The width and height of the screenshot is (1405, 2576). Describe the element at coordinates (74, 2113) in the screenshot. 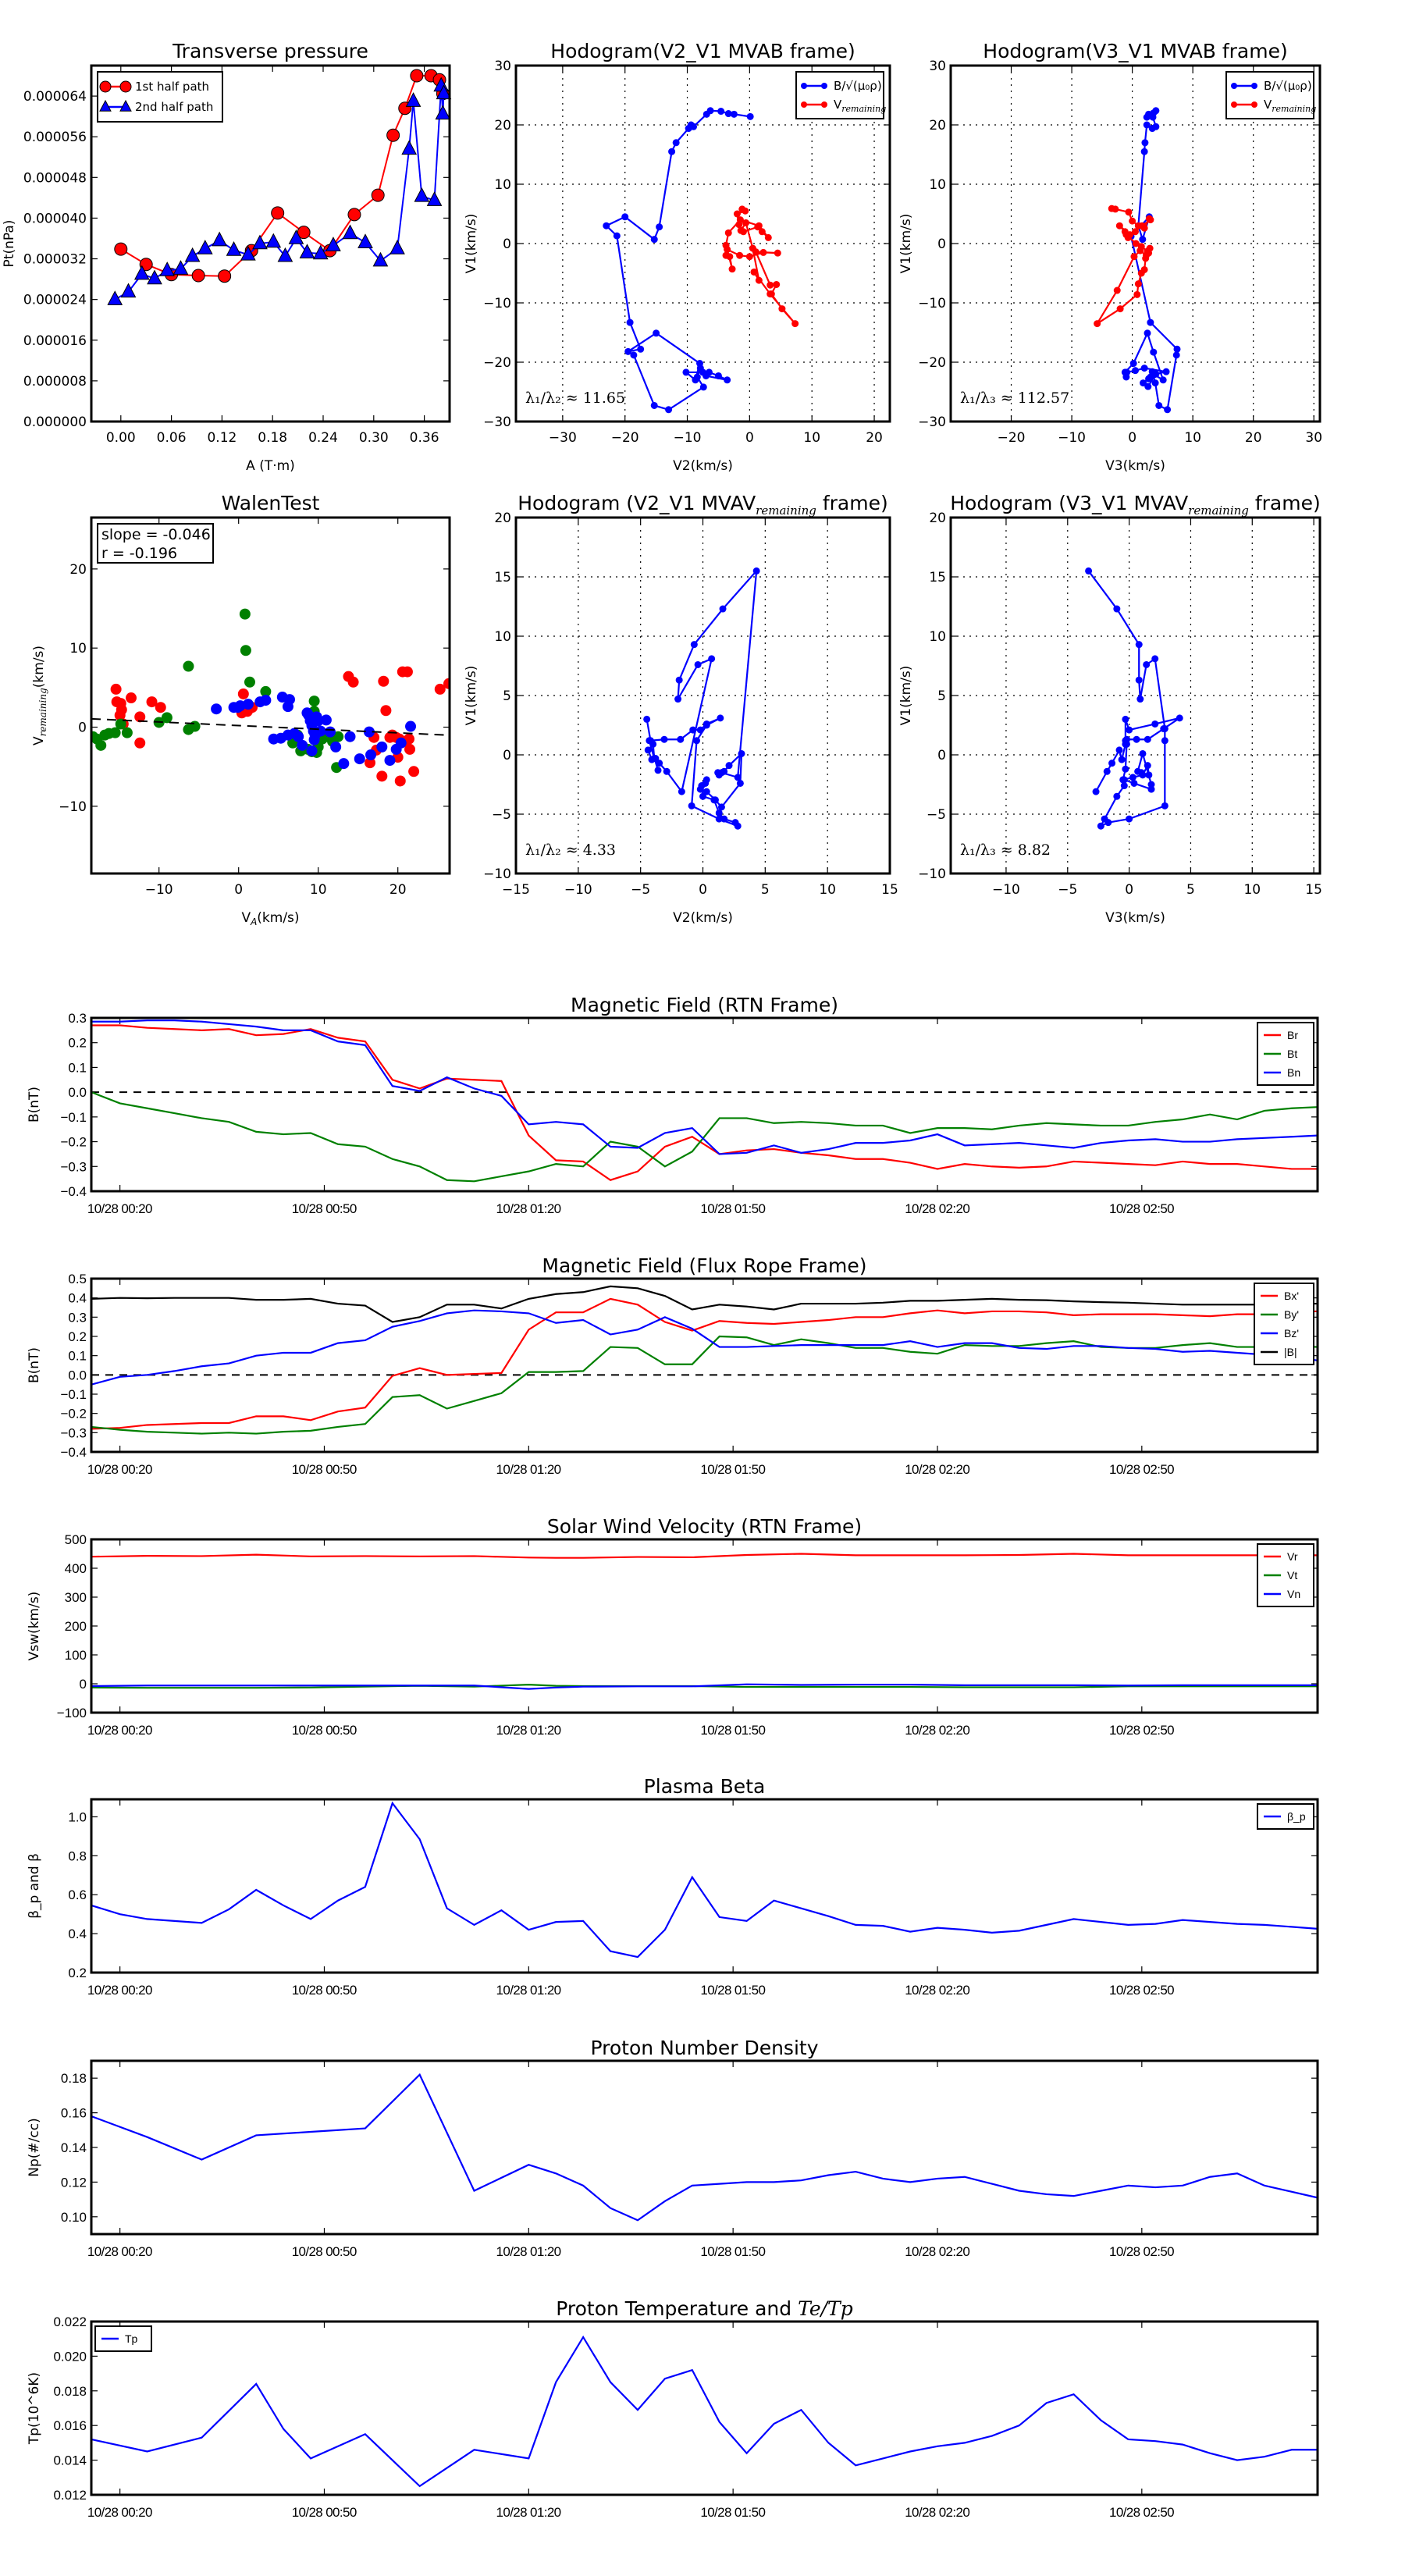

I see `y-tick-label: 0.16` at that location.